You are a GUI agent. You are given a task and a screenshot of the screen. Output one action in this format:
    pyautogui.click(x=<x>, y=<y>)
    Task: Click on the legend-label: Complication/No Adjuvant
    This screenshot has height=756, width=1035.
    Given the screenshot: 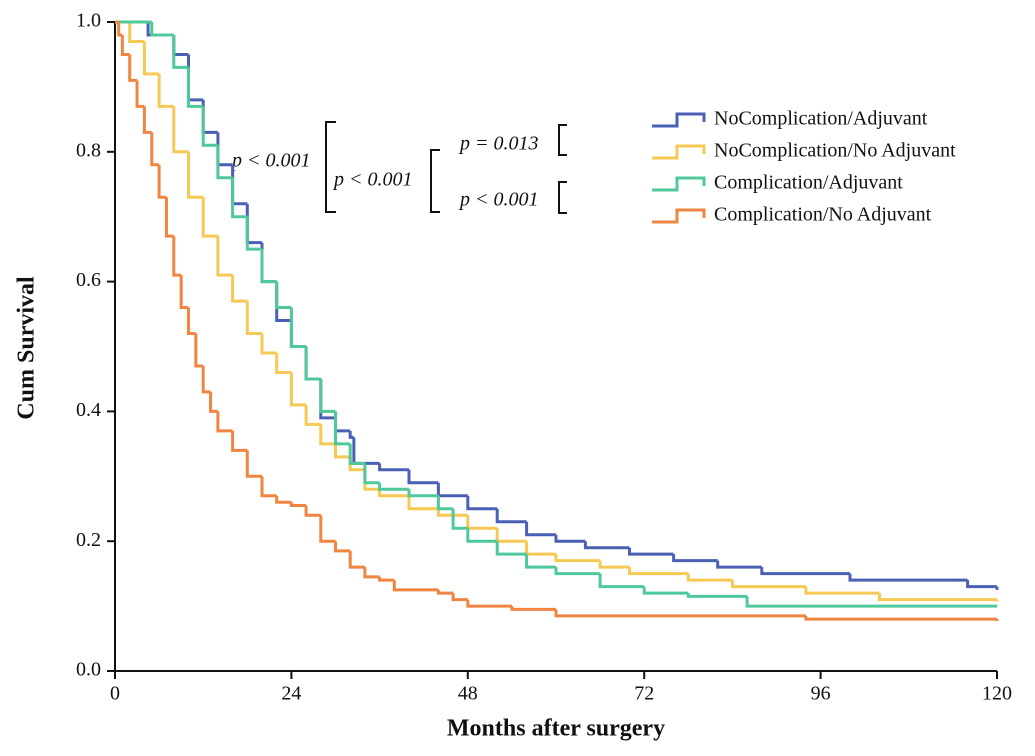 What is the action you would take?
    pyautogui.click(x=823, y=215)
    